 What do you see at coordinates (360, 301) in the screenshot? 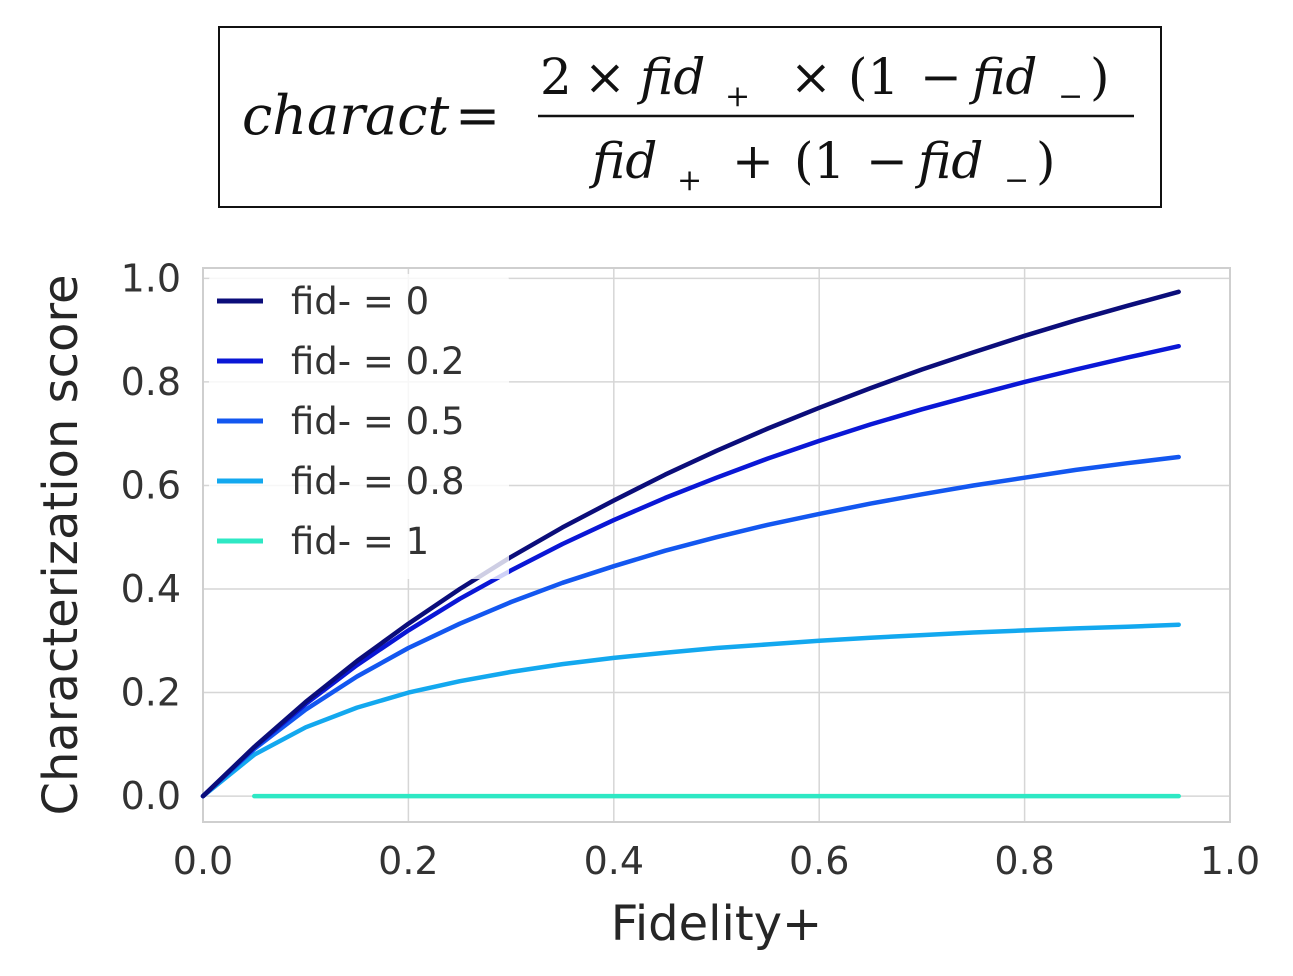
I see `legend-label: fid- = 0` at bounding box center [360, 301].